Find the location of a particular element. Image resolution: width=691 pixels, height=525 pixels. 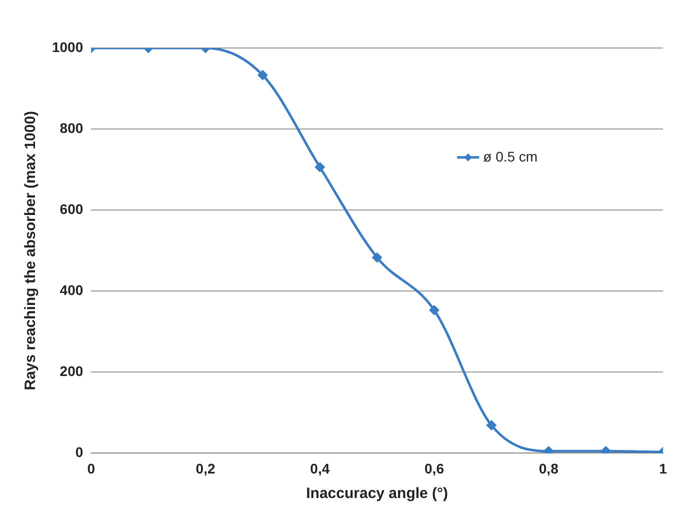

y-tick-label: 0 is located at coordinates (79, 452).